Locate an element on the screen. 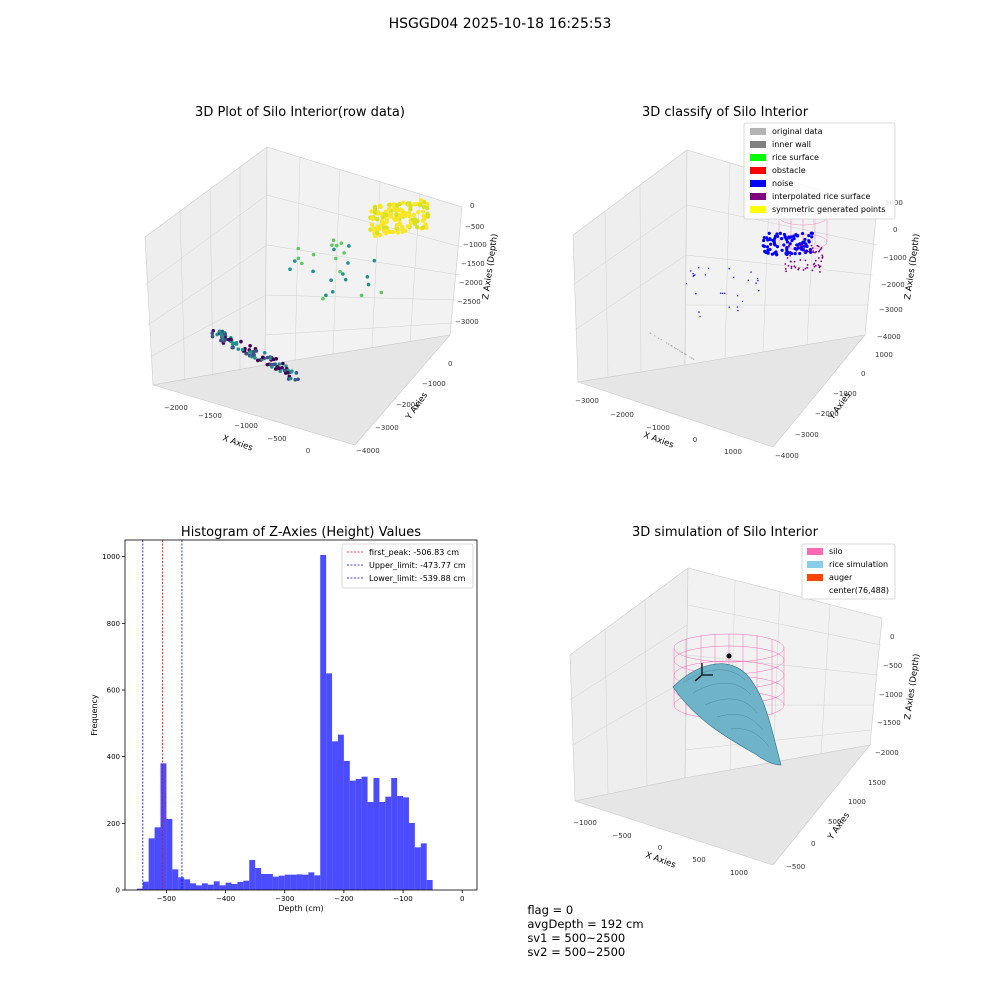 The image size is (1000, 1000). raw-ytick: −4000 is located at coordinates (368, 451).